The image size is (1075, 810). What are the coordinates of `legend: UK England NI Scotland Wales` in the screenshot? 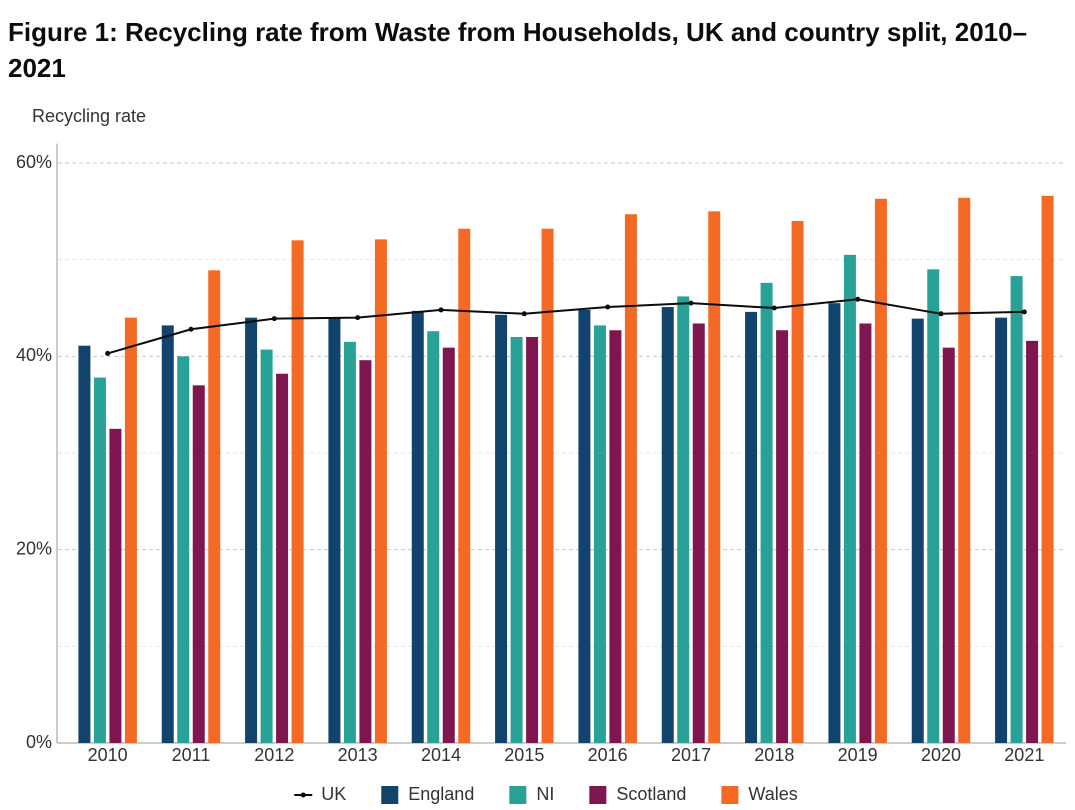 It's located at (546, 794).